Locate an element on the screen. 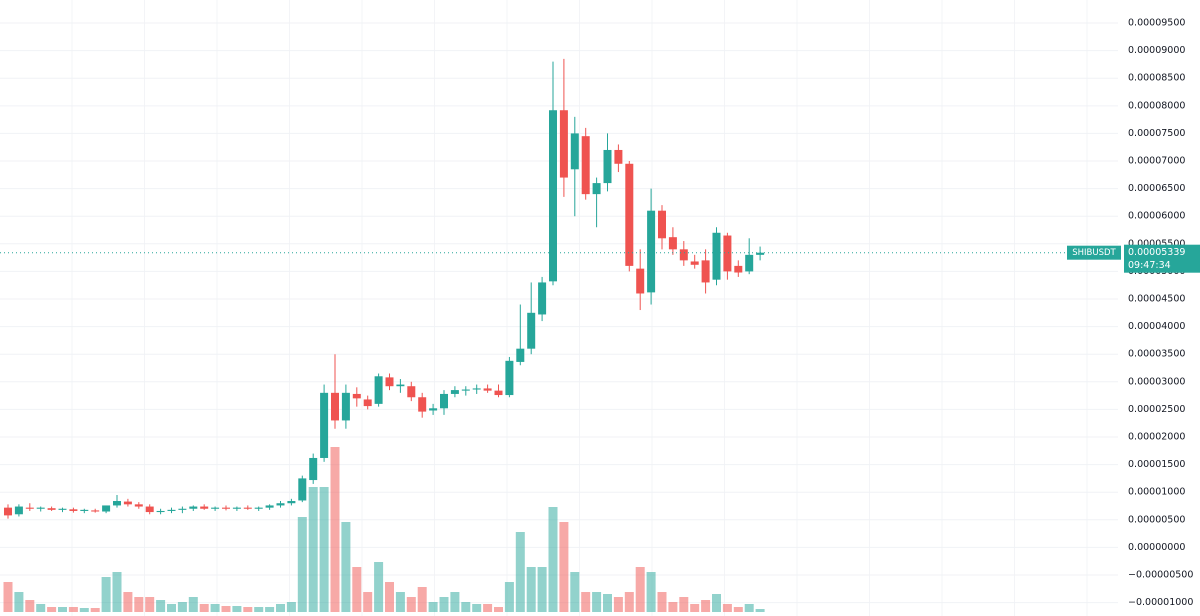 This screenshot has height=616, width=1200. y-tick-label: 0.00007000 is located at coordinates (1156, 161).